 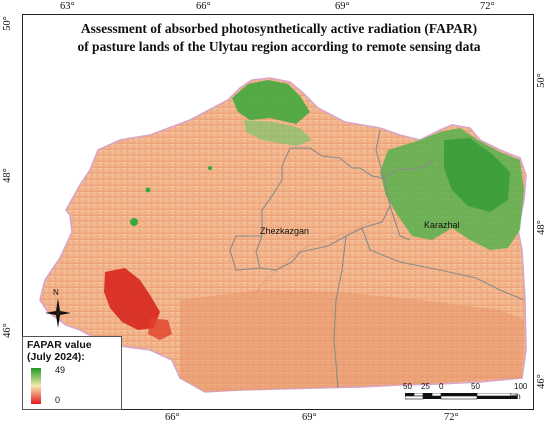 I want to click on scale-label: 0, so click(x=441, y=386).